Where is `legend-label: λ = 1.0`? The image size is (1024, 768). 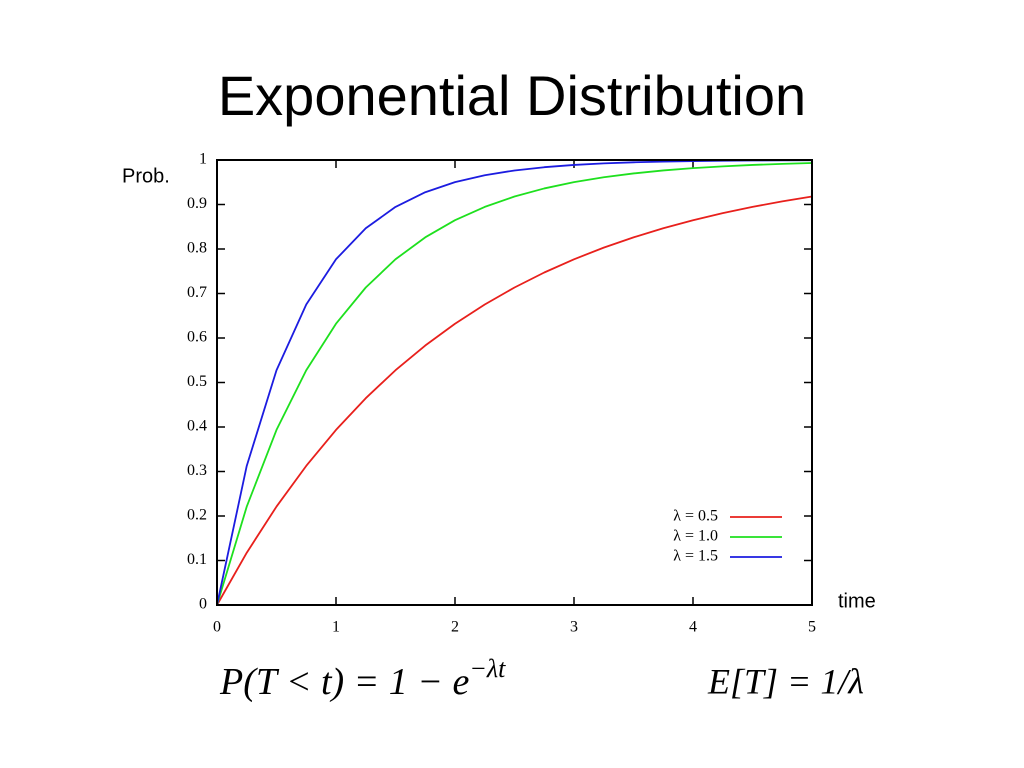 legend-label: λ = 1.0 is located at coordinates (695, 536).